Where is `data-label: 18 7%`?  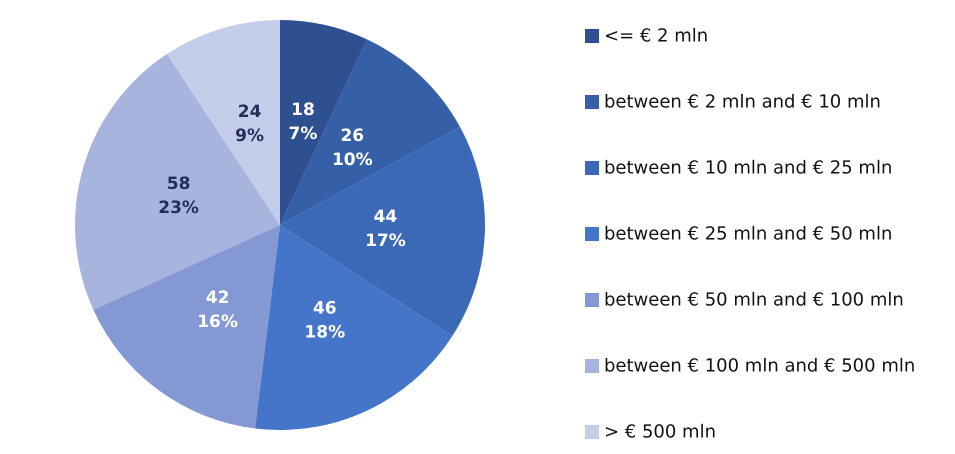
data-label: 18 7% is located at coordinates (303, 122).